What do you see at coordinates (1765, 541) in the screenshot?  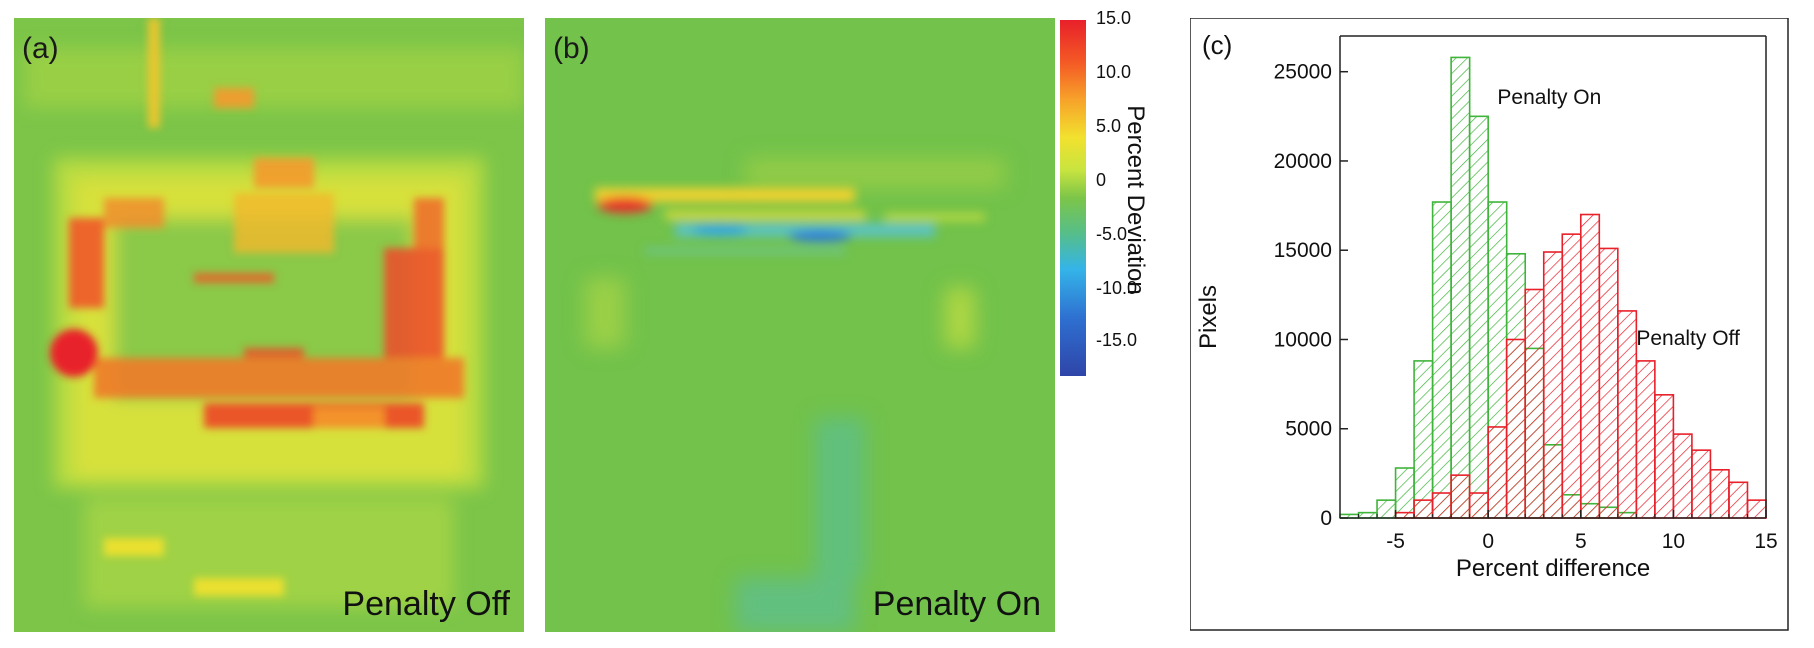 I see `x-tick-label: 15` at bounding box center [1765, 541].